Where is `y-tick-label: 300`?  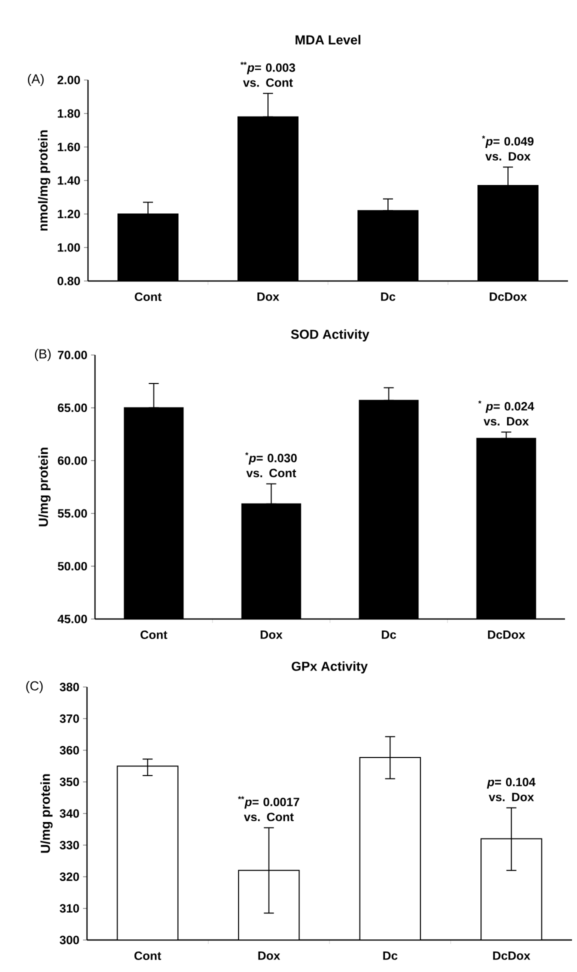
y-tick-label: 300 is located at coordinates (69, 940).